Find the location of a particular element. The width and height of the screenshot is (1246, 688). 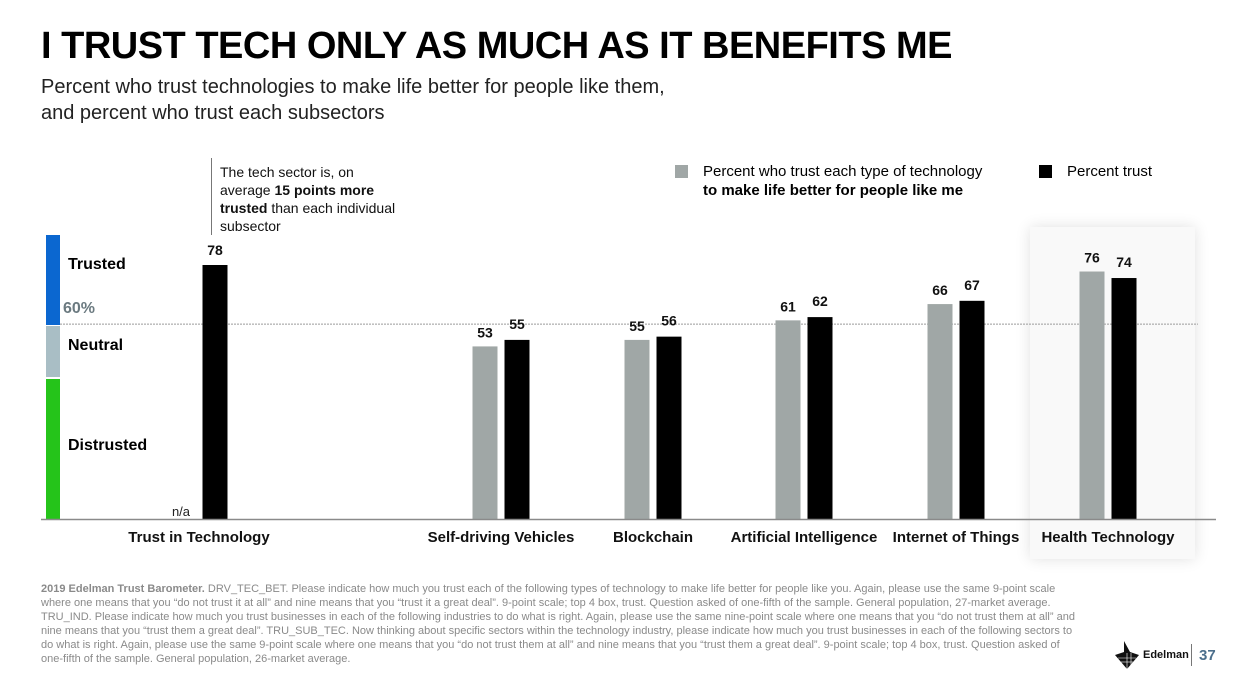

category-label-trust-in-technology: Trust in Technology is located at coordinates (199, 537).